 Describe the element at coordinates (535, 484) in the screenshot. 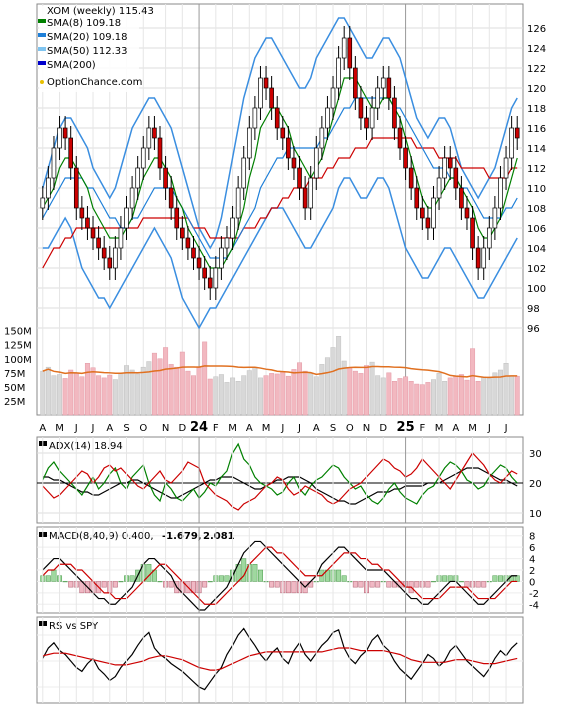

I see `adx-tick-label: 20` at that location.